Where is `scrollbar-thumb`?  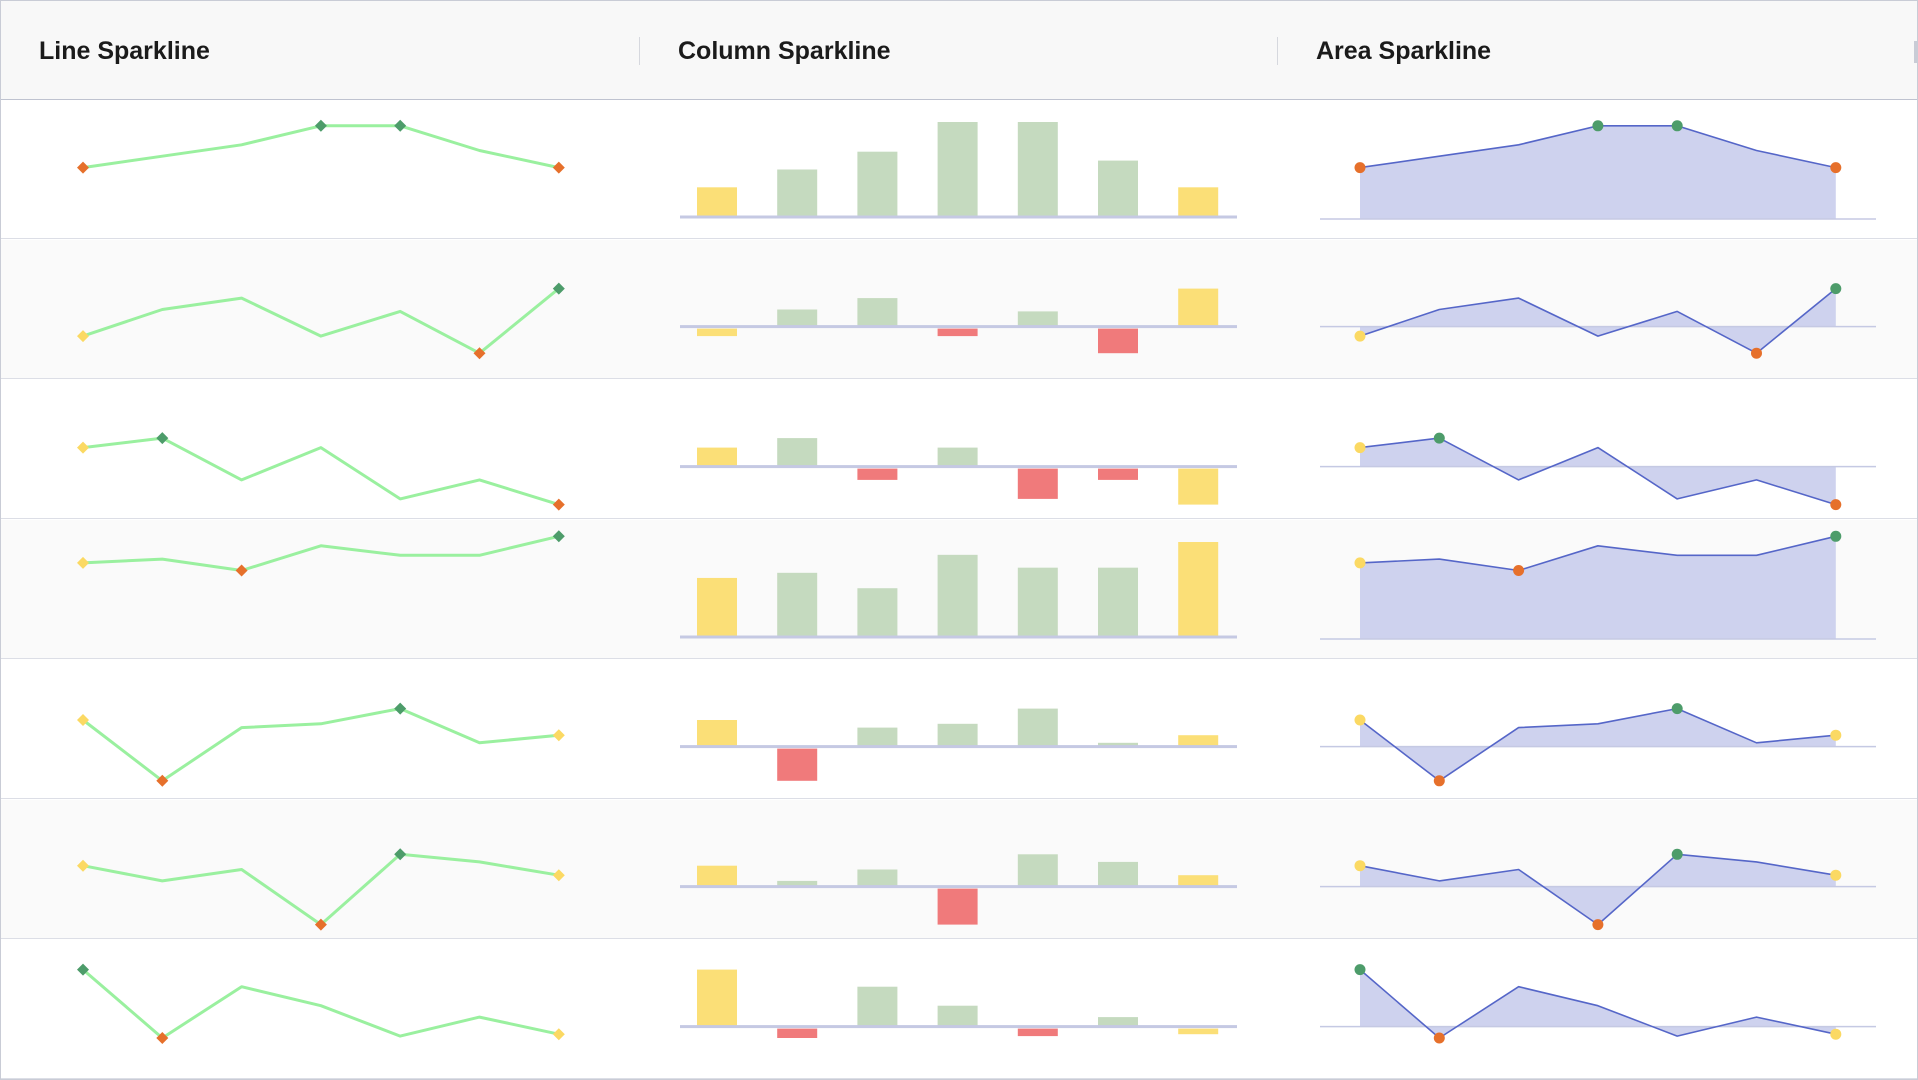 scrollbar-thumb is located at coordinates (1915, 52).